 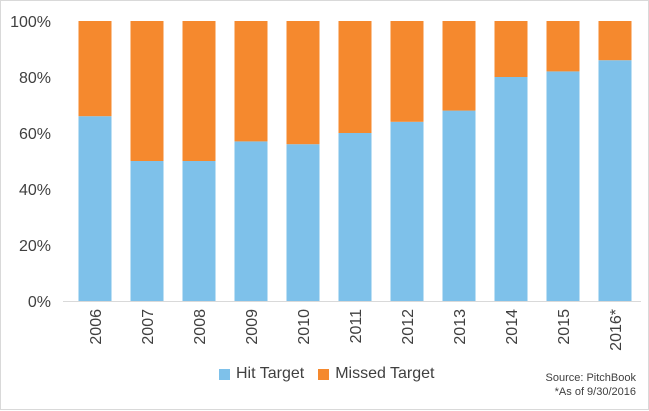 What do you see at coordinates (385, 373) in the screenshot?
I see `legend-label-missed-target: Missed Target` at bounding box center [385, 373].